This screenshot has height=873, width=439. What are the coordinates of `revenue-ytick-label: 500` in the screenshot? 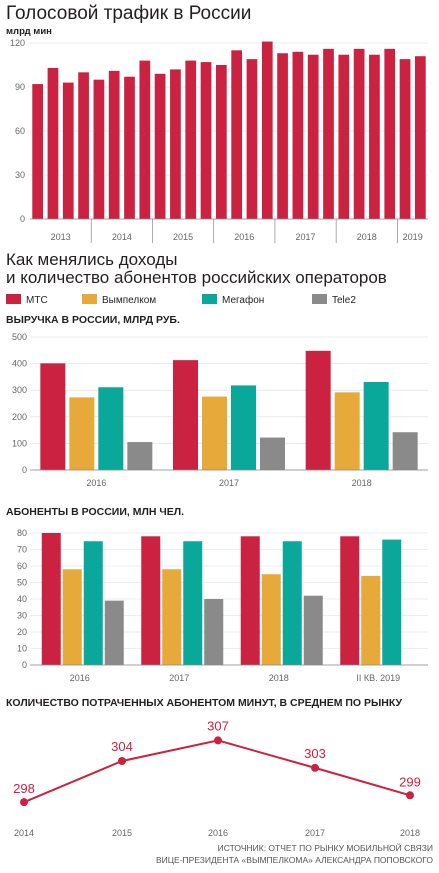 It's located at (19, 337).